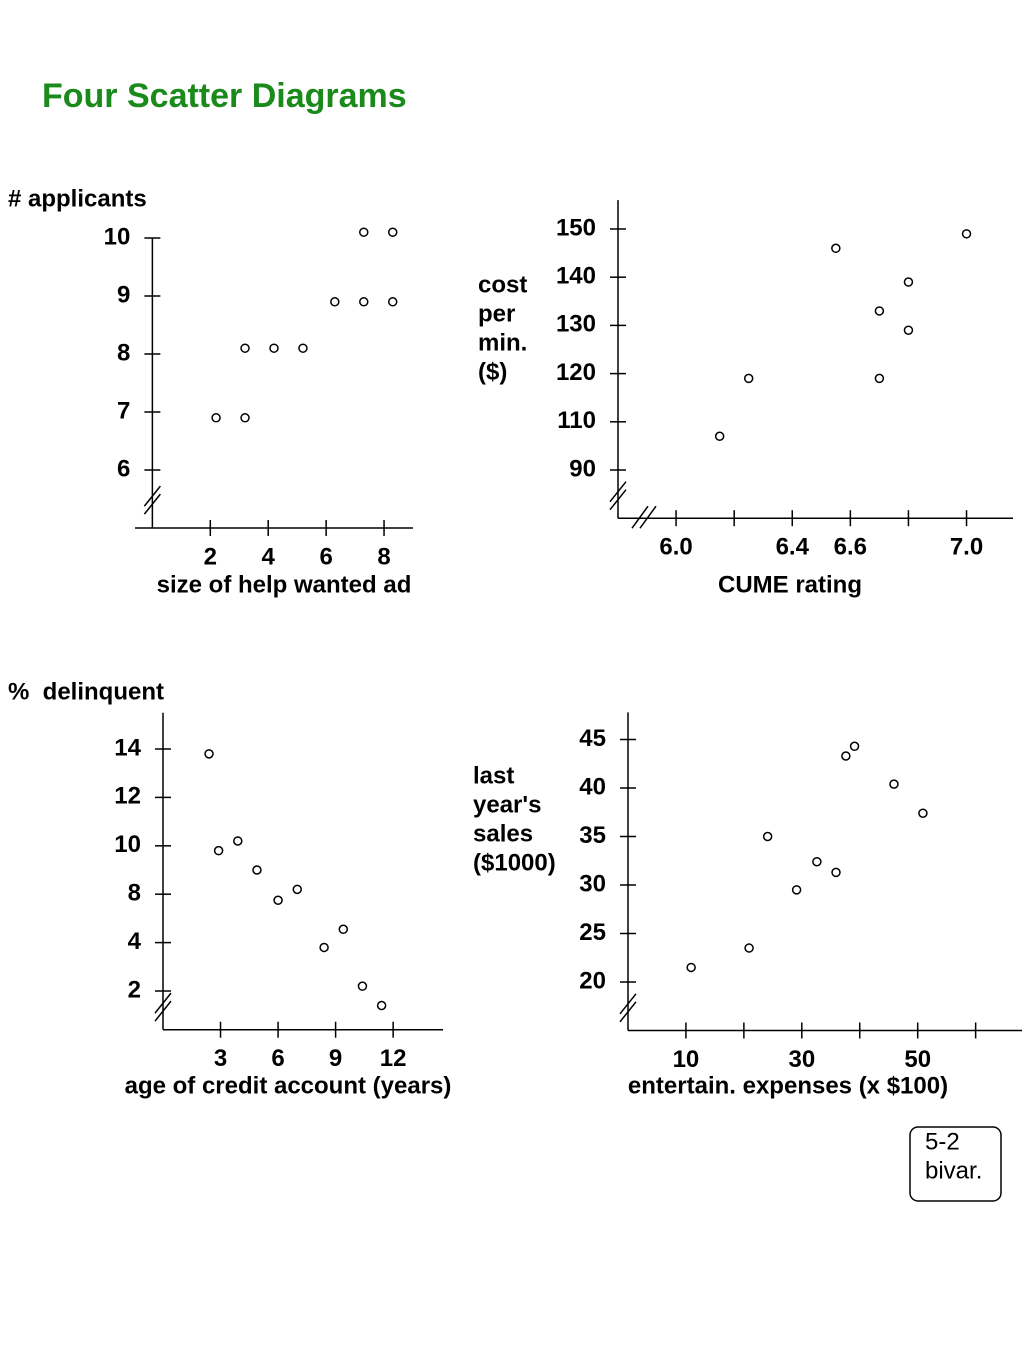 Image resolution: width=1024 pixels, height=1365 pixels. Describe the element at coordinates (220, 1058) in the screenshot. I see `x-tick-label: 3` at that location.